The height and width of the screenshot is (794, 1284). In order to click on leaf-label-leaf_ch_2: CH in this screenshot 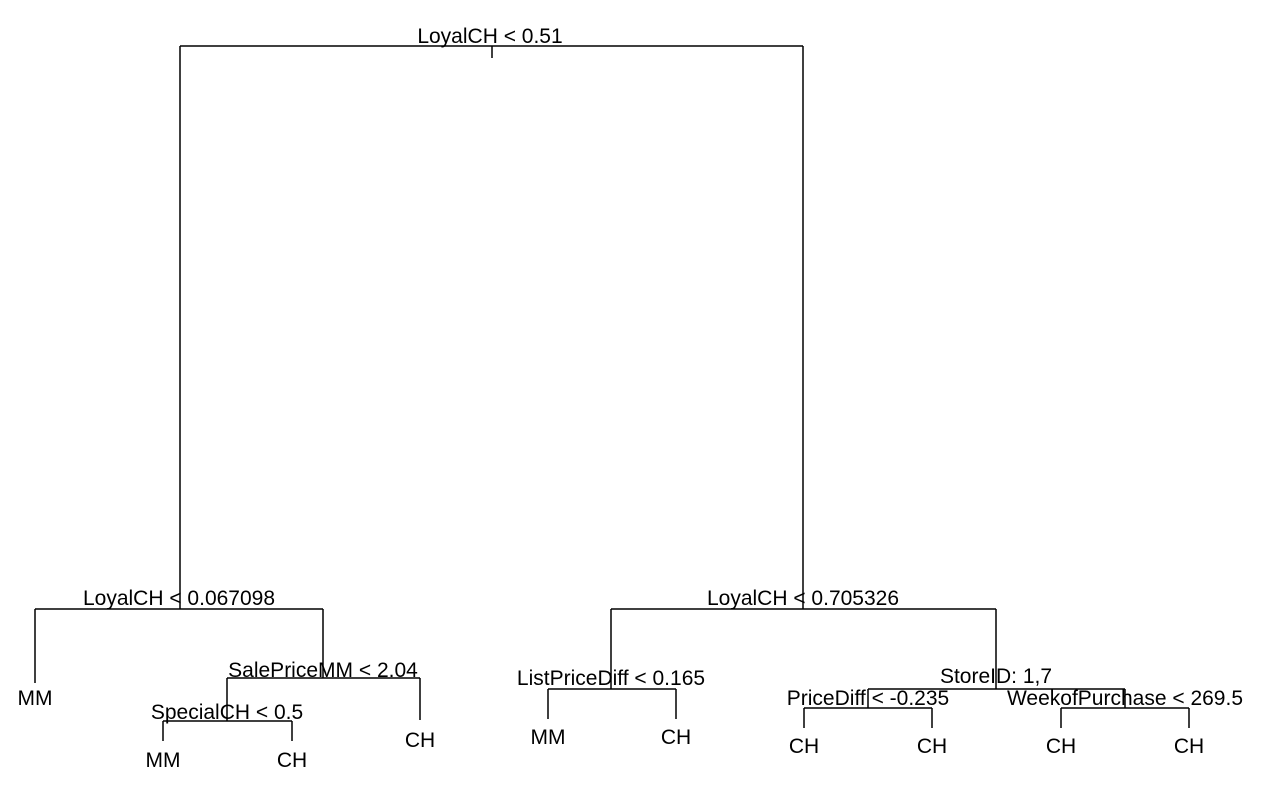, I will do `click(292, 760)`.